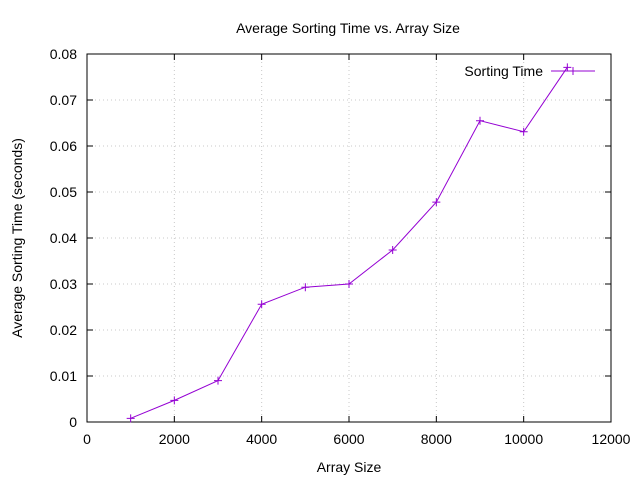  I want to click on y-tick-label: 0.04, so click(63, 238).